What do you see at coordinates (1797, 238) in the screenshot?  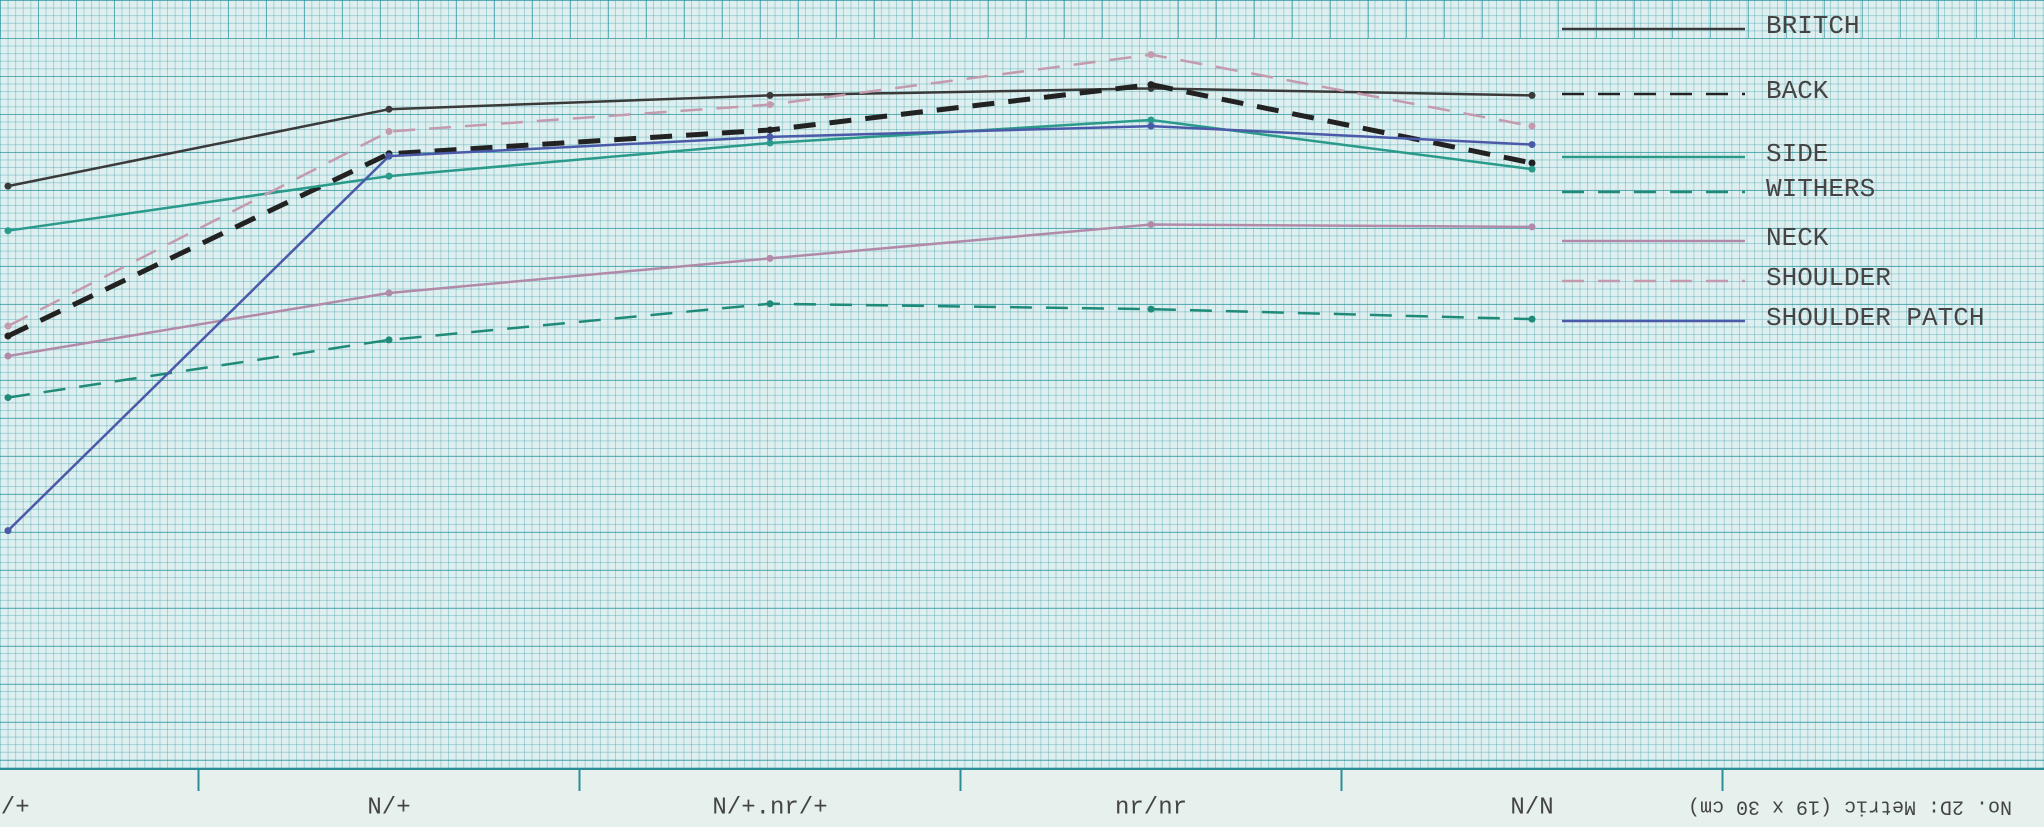 I see `legend-label: NECK` at bounding box center [1797, 238].